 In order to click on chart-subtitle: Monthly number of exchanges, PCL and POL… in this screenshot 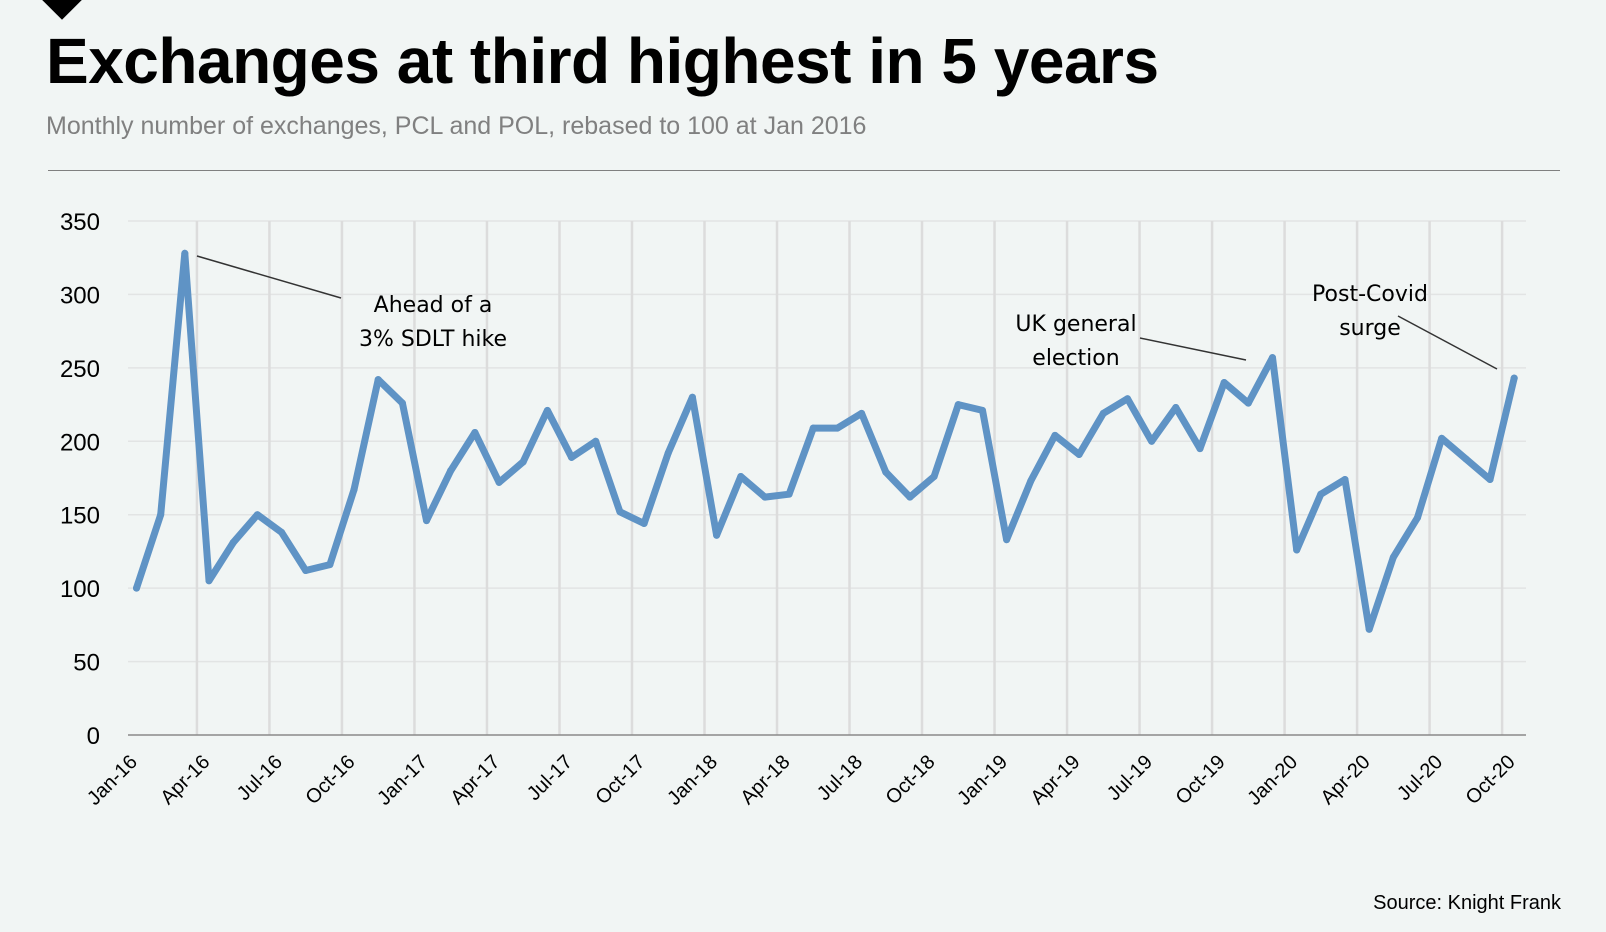, I will do `click(456, 126)`.